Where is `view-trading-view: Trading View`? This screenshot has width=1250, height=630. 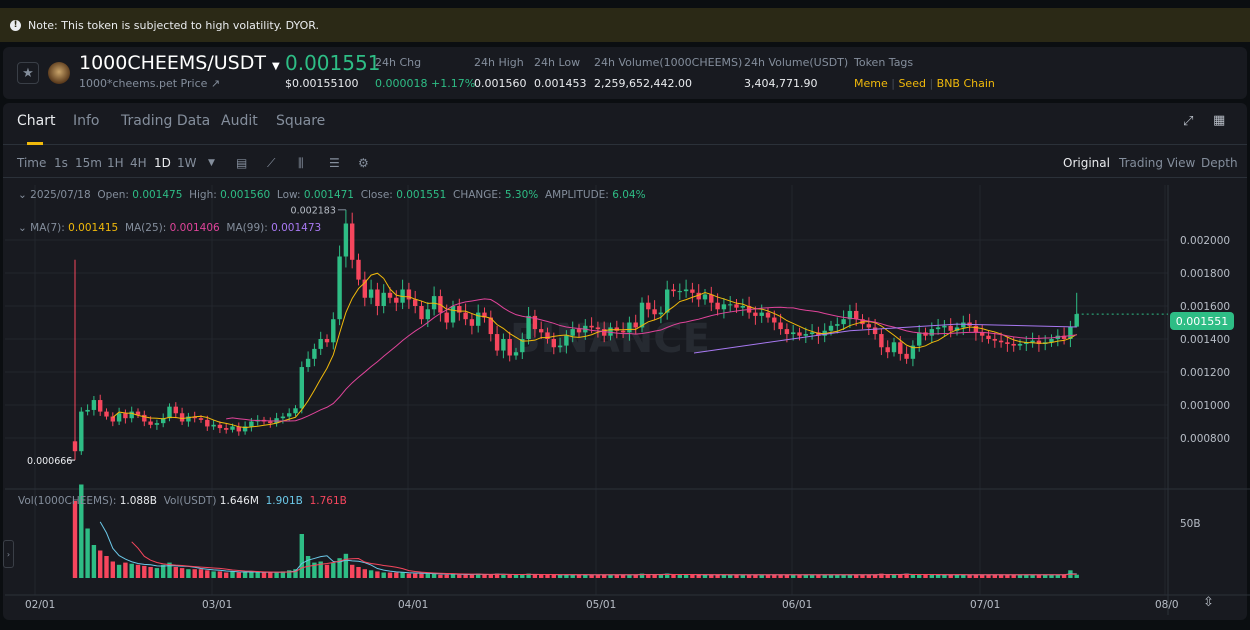
view-trading-view: Trading View is located at coordinates (1157, 163).